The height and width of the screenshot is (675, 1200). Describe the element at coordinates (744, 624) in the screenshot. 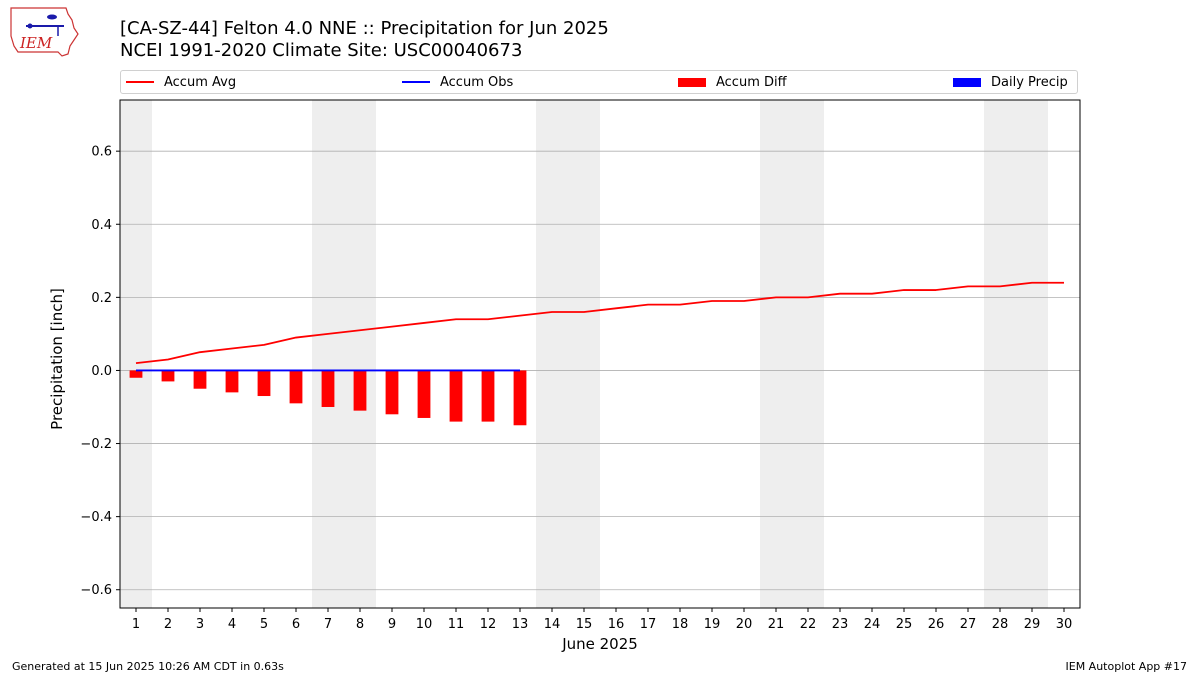

I see `x-tick-label: 20` at that location.